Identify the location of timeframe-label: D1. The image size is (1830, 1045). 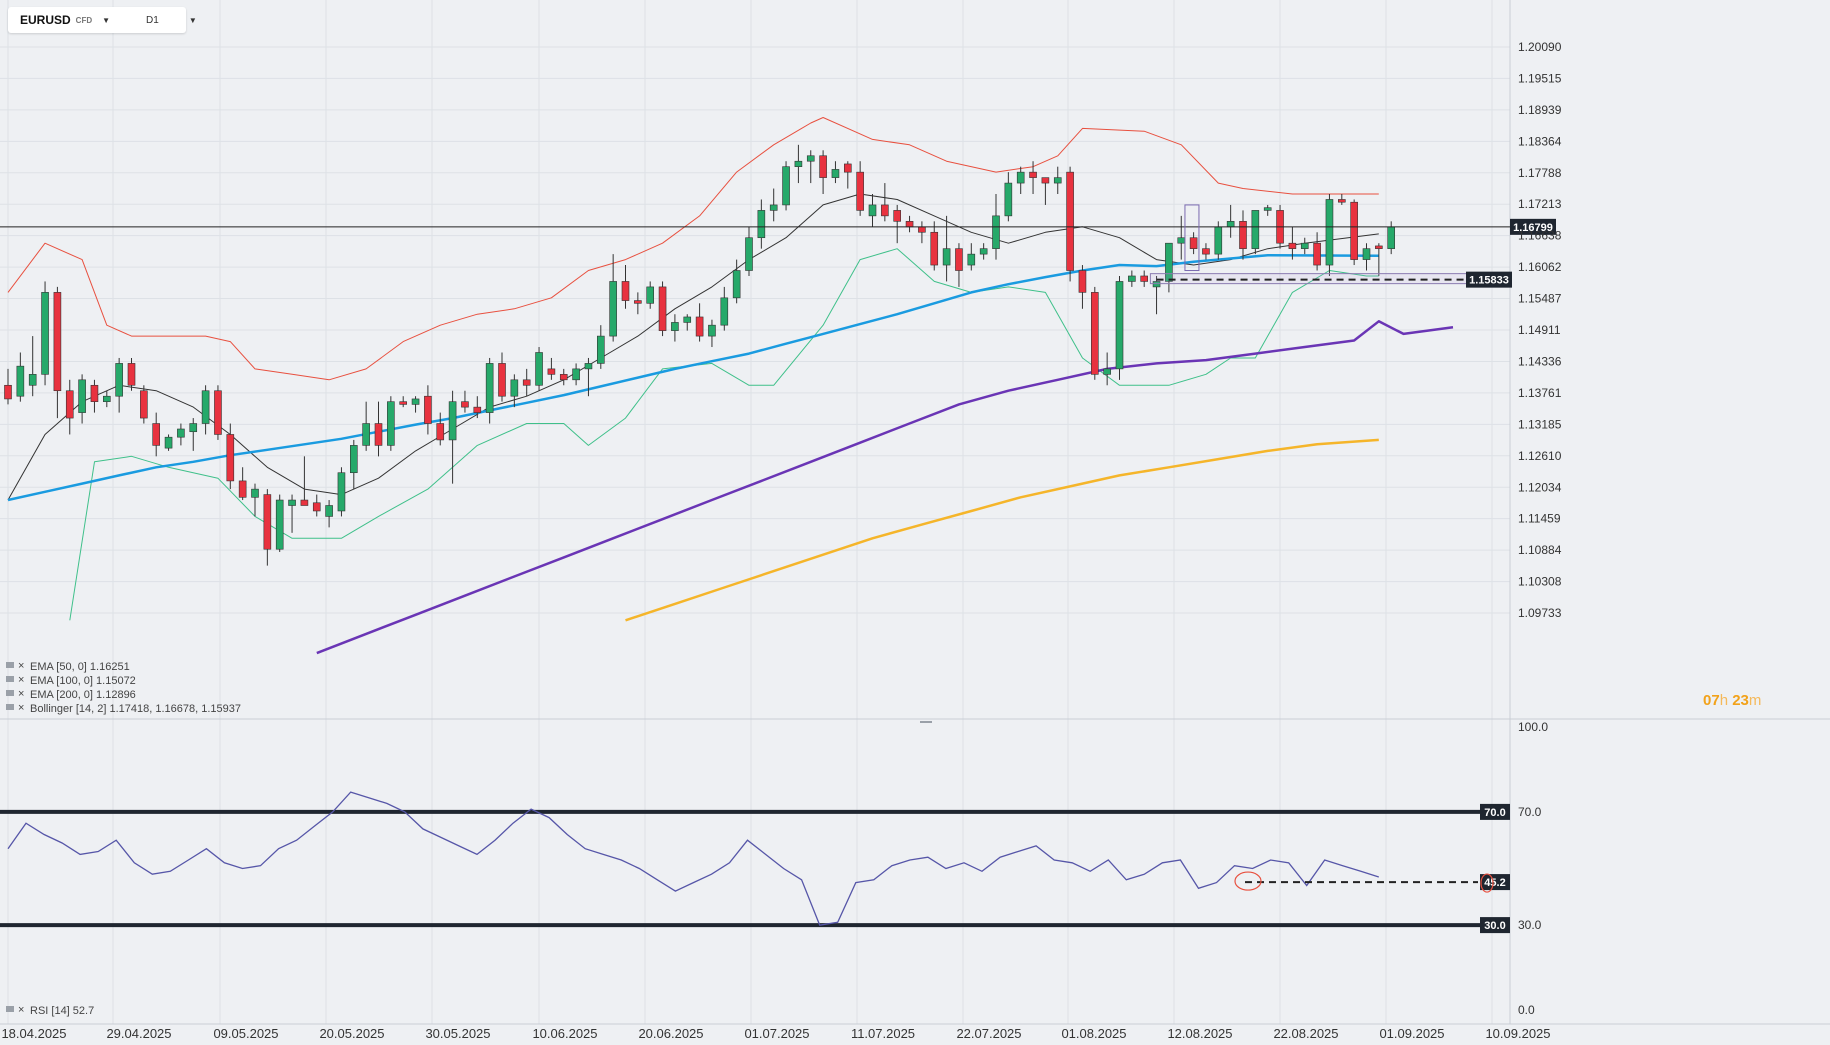
(152, 20).